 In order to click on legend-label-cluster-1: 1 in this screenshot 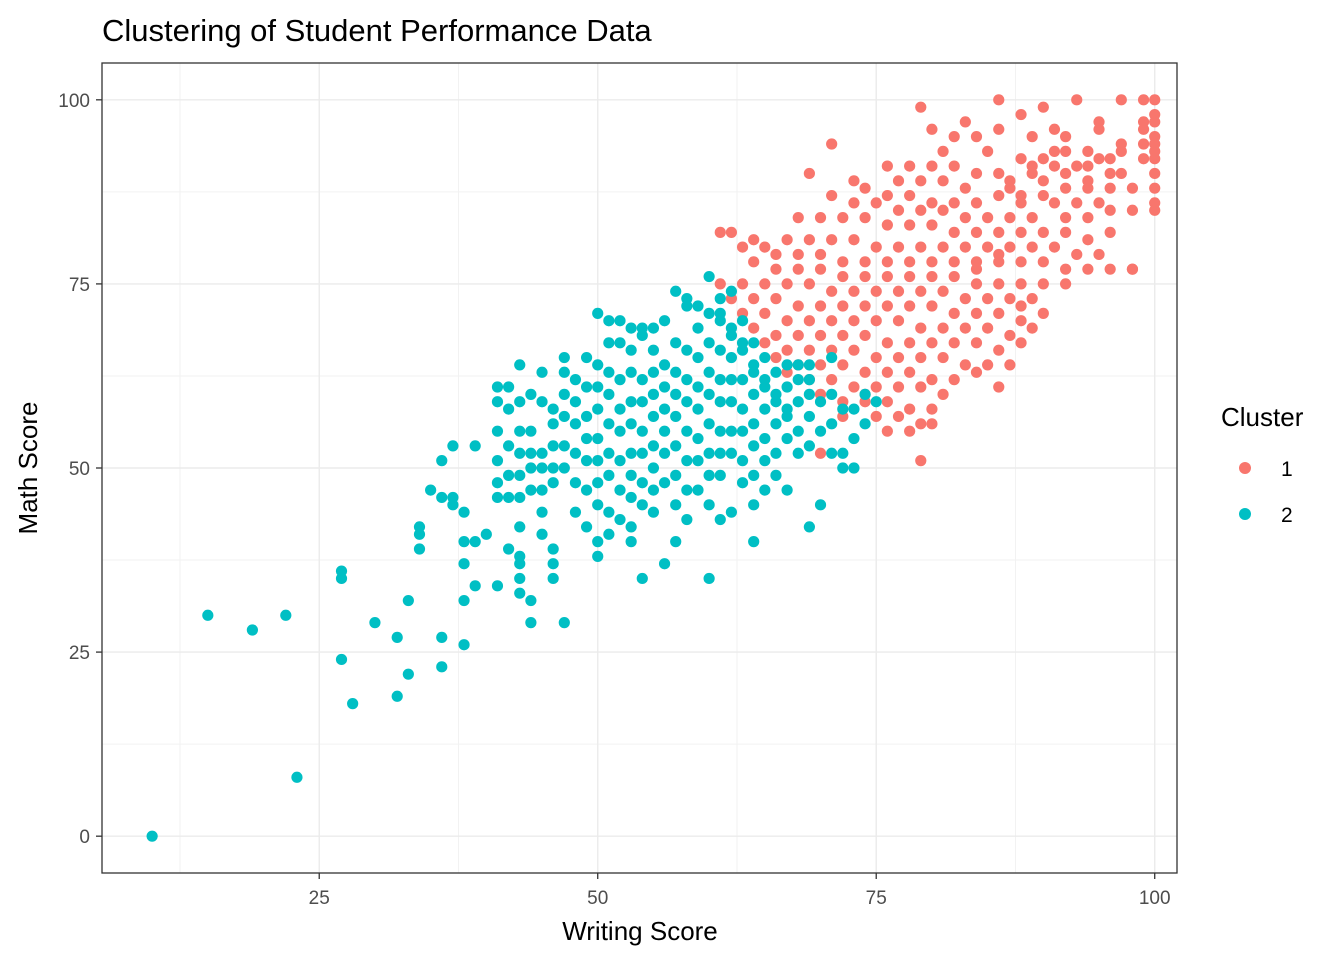, I will do `click(1287, 469)`.